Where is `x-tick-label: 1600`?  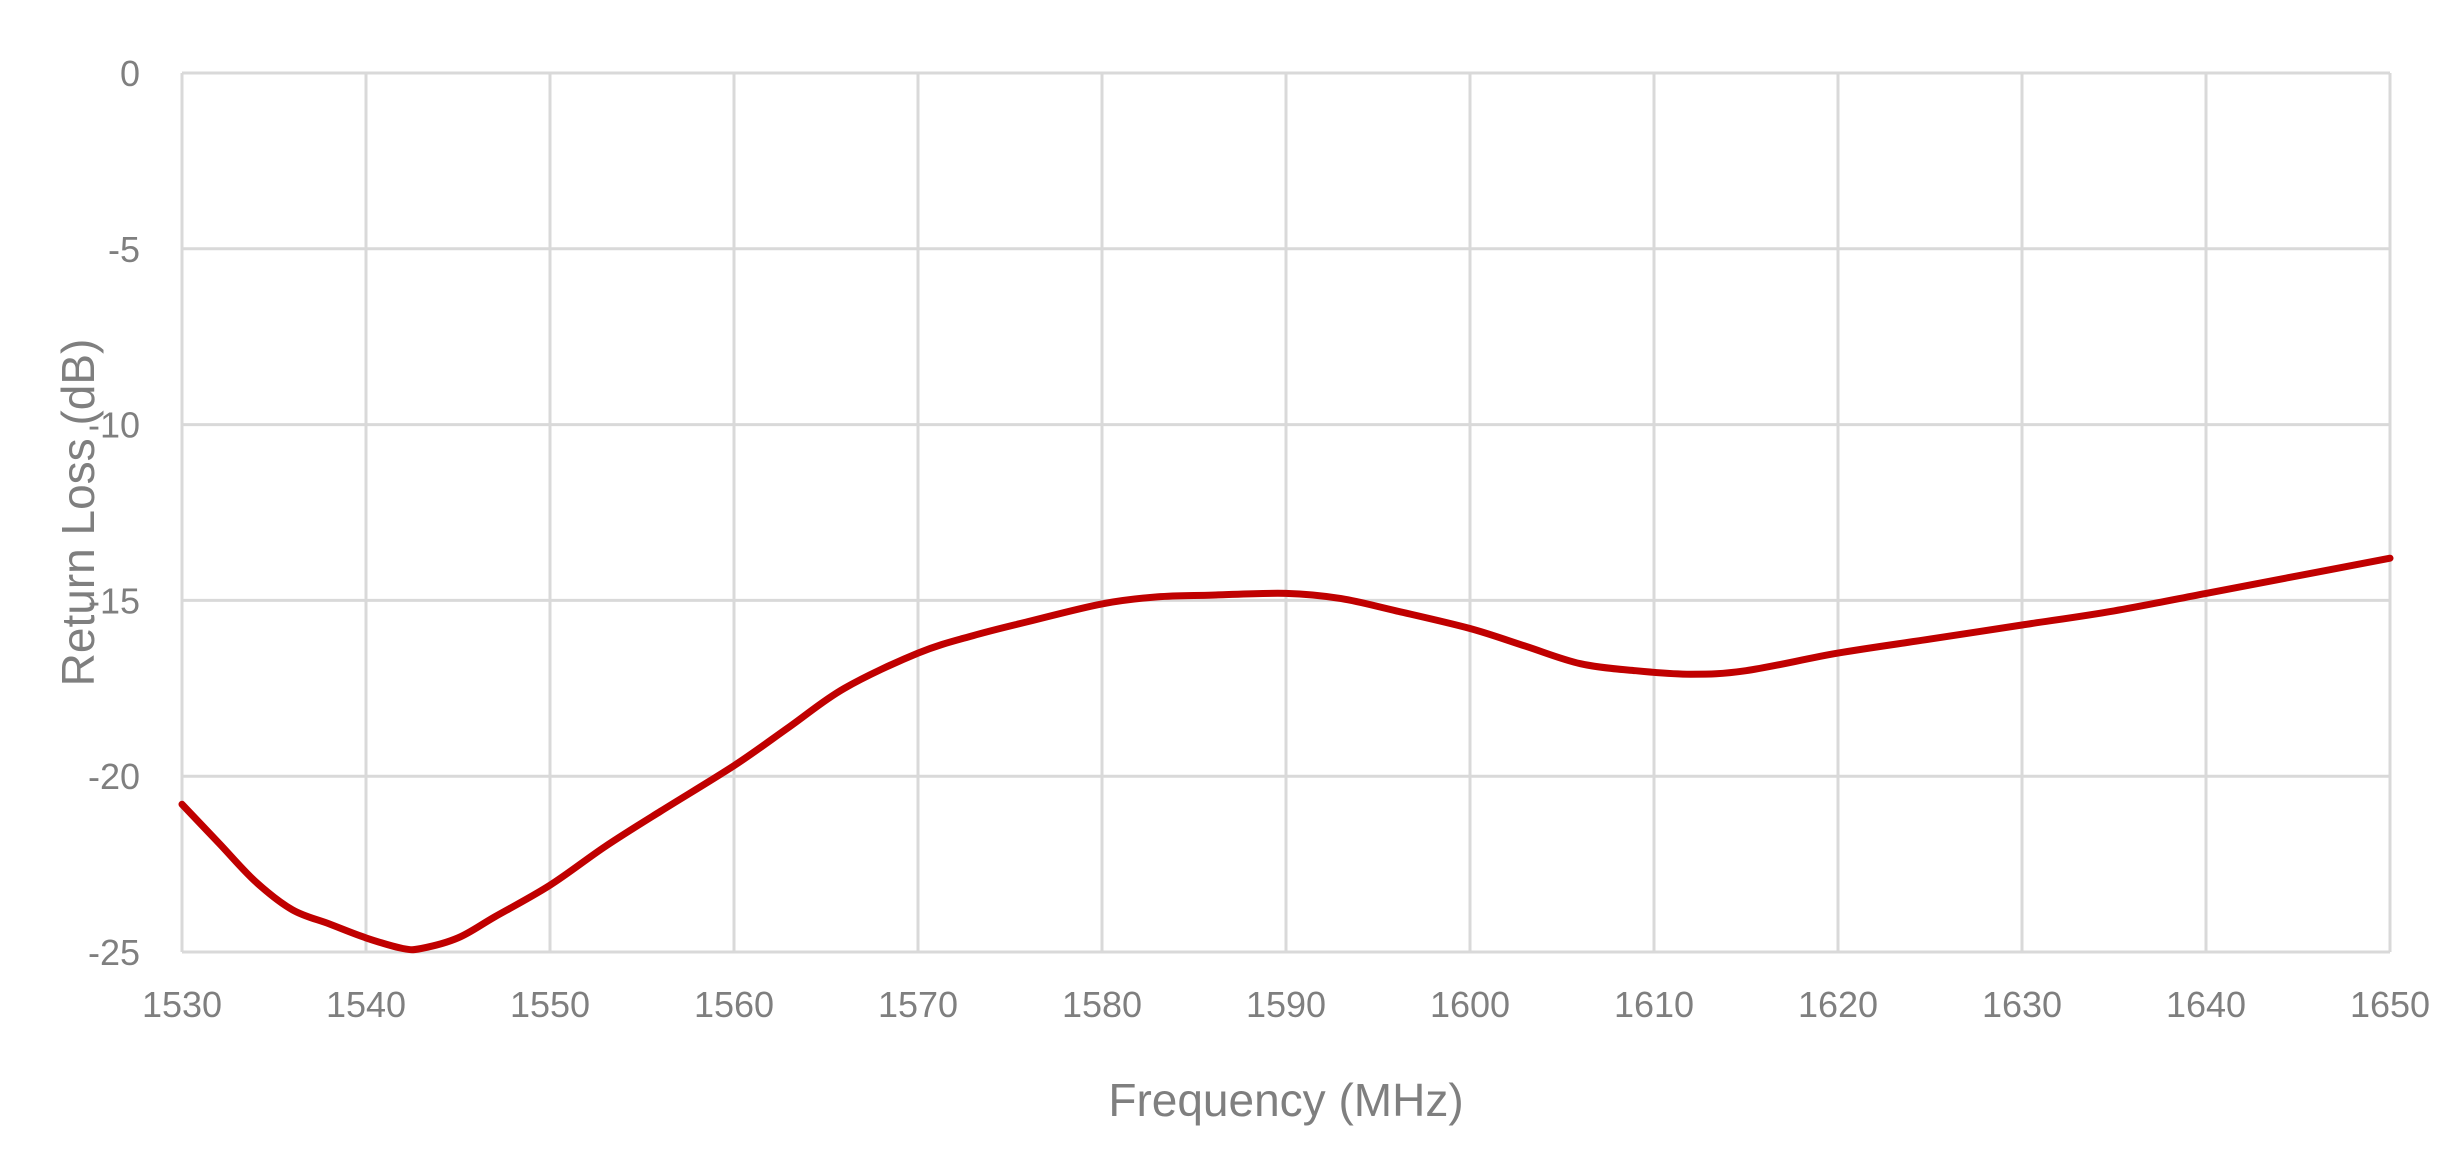
x-tick-label: 1600 is located at coordinates (1470, 1004).